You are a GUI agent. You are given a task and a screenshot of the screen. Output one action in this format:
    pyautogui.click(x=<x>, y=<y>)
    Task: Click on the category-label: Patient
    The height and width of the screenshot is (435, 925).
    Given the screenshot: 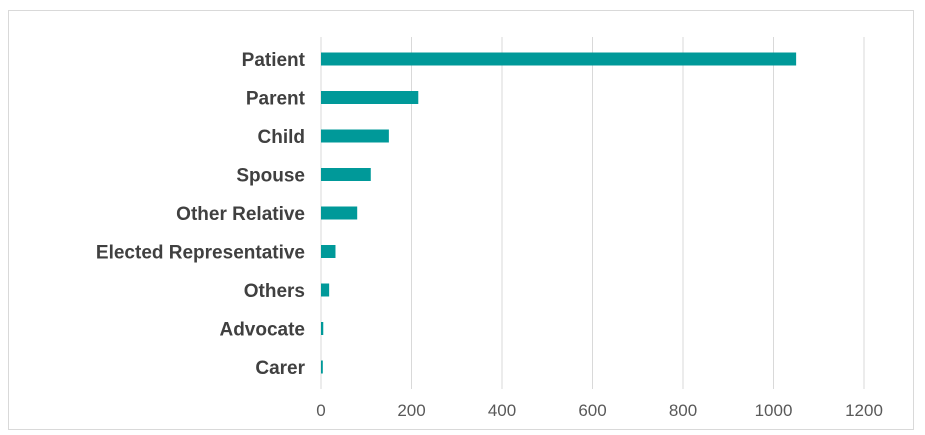 What is the action you would take?
    pyautogui.click(x=274, y=60)
    